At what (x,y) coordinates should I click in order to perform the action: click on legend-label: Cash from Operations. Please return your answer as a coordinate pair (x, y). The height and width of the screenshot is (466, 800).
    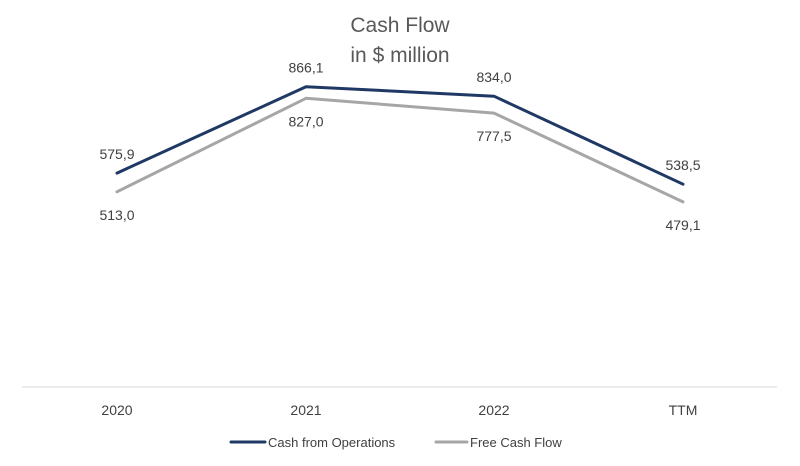
    Looking at the image, I should click on (332, 442).